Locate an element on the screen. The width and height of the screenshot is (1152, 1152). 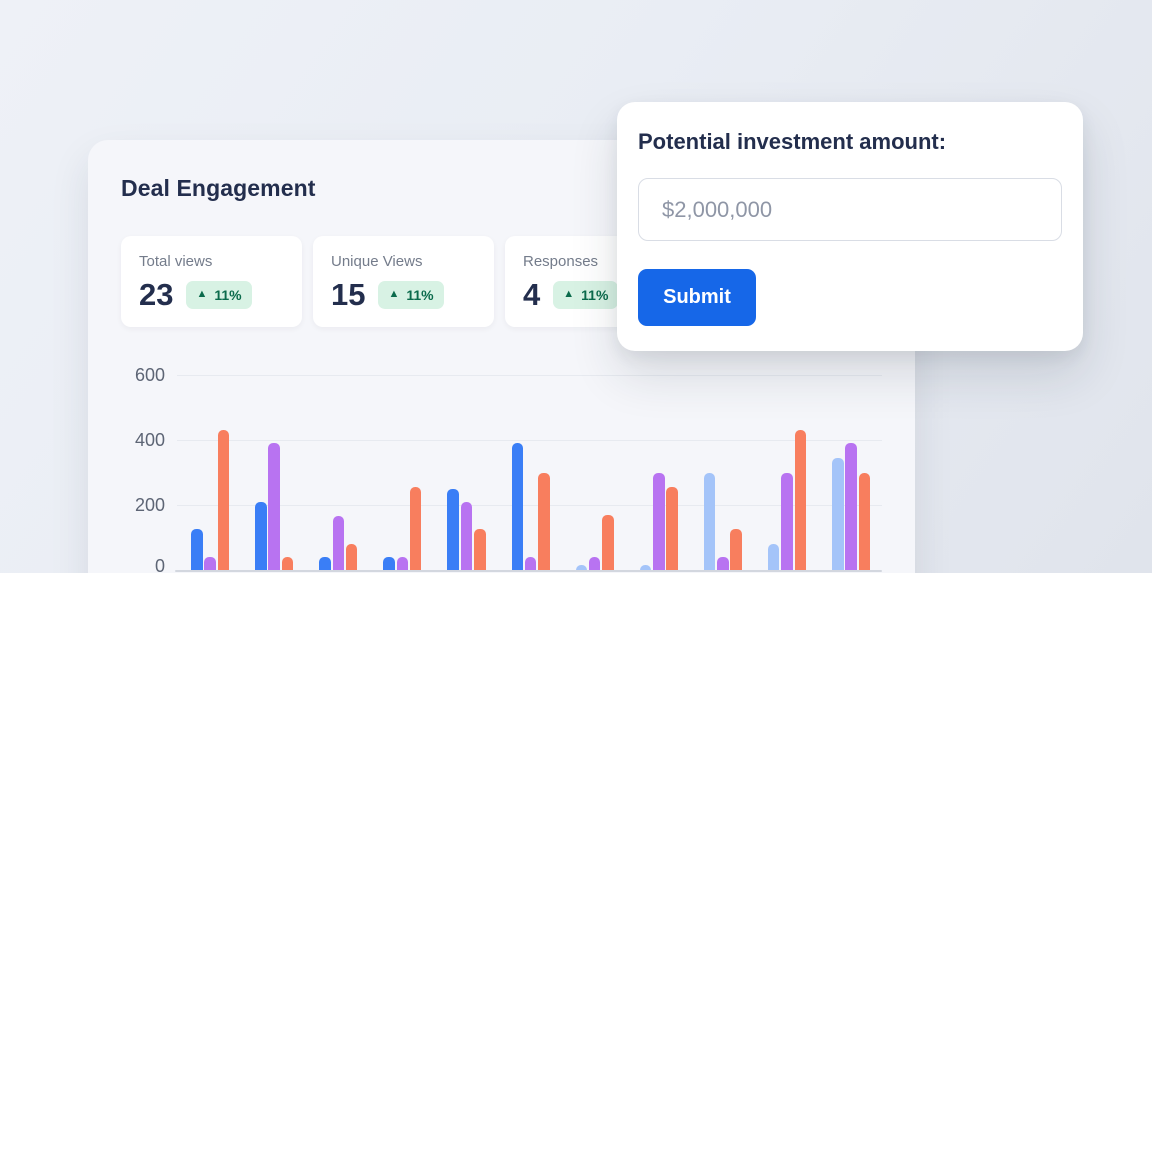
investment-modal: Potential investment amount: Submit is located at coordinates (850, 226).